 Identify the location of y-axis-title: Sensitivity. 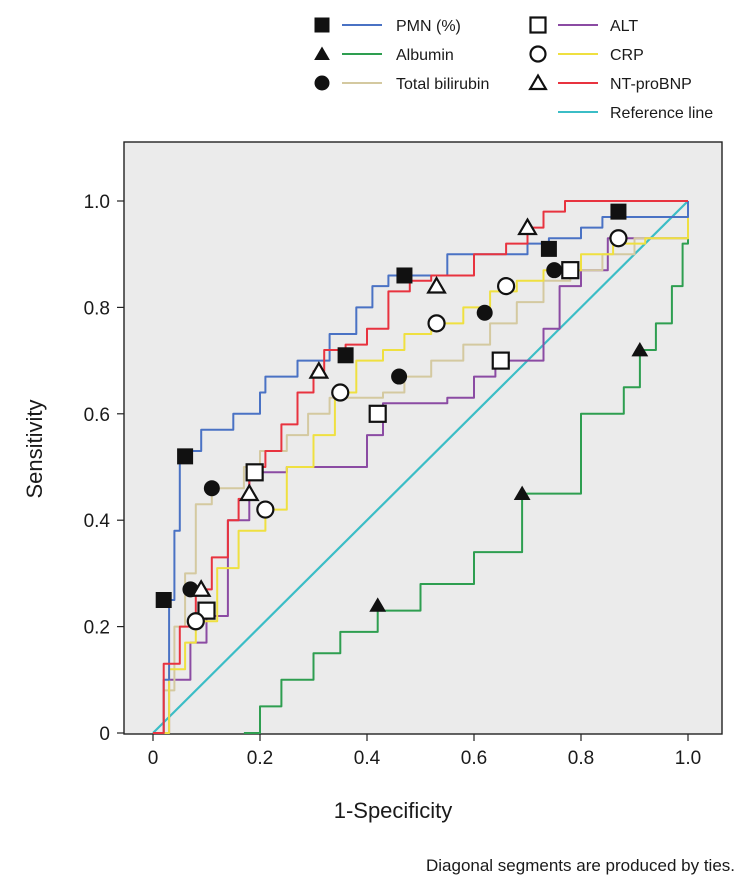
(34, 448).